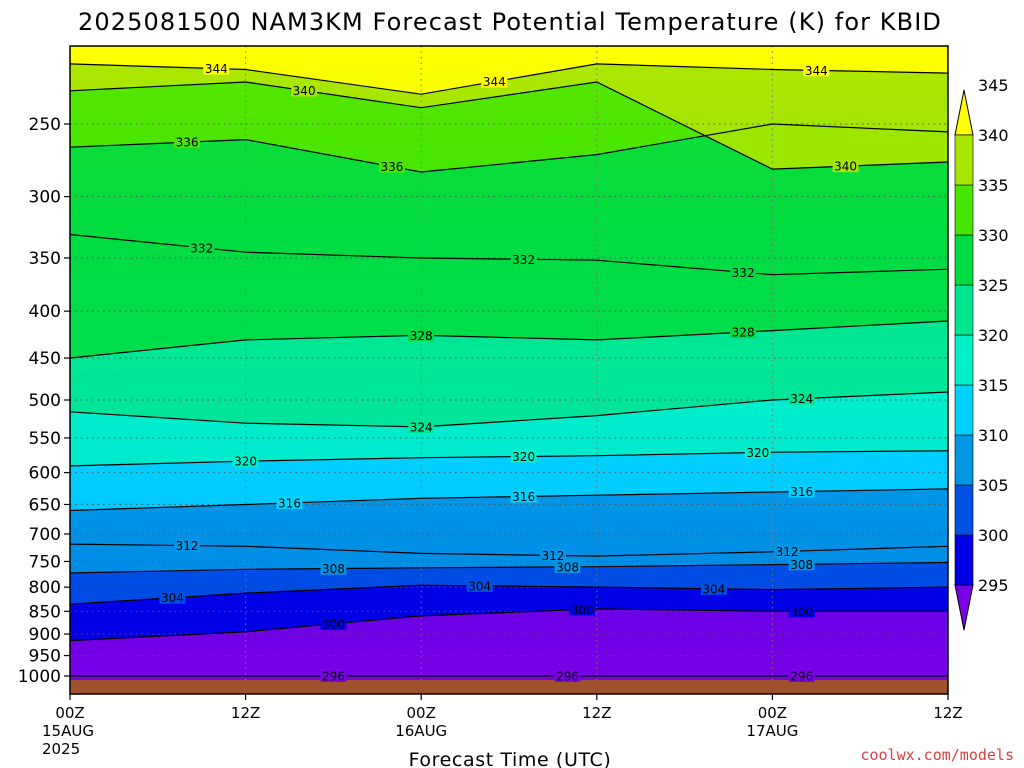  Describe the element at coordinates (45, 588) in the screenshot. I see `y-tick-label: 800` at that location.